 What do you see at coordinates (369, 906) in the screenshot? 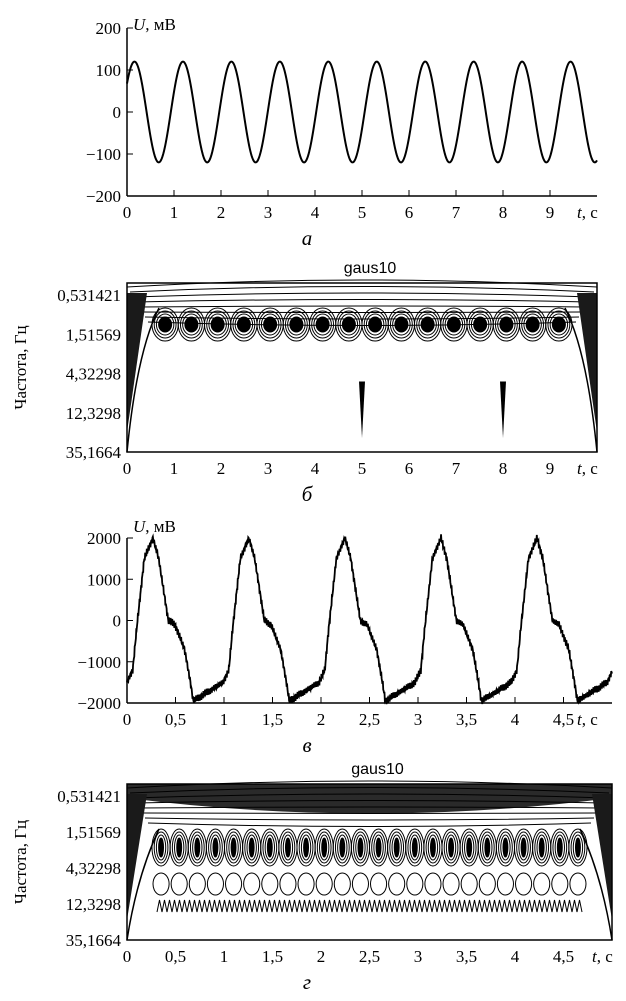
I see `ripple-band` at bounding box center [369, 906].